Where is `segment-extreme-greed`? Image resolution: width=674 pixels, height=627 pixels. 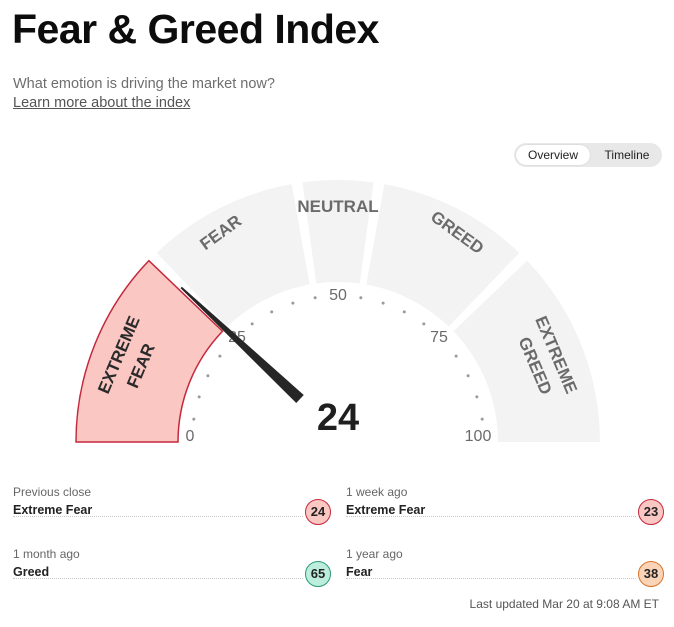 segment-extreme-greed is located at coordinates (526, 351).